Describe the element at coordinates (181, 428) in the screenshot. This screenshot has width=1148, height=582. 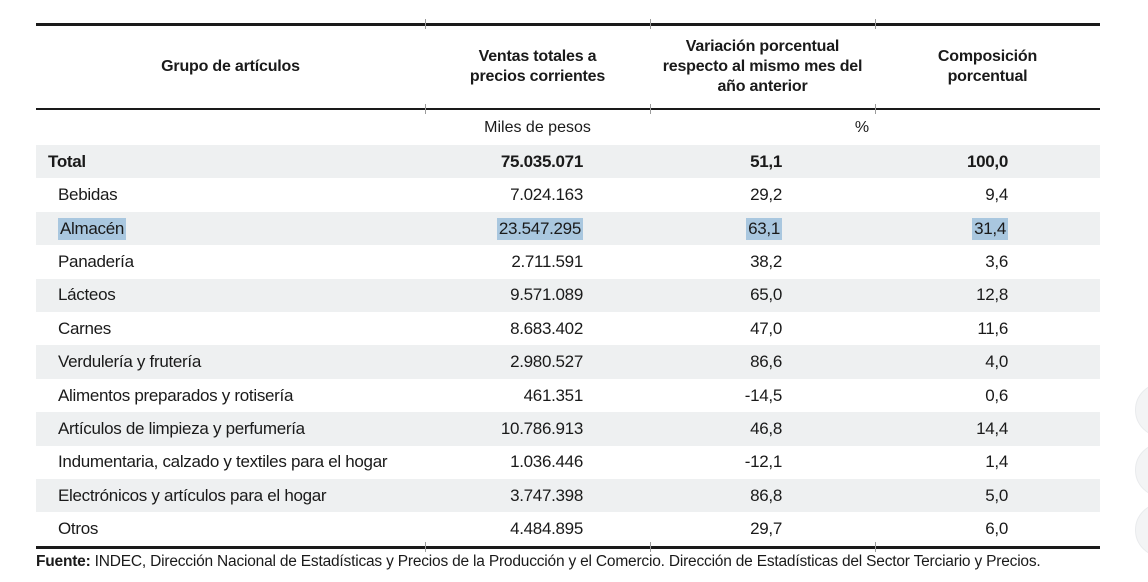
I see `row-label: Artículos de limpieza y perfumería` at that location.